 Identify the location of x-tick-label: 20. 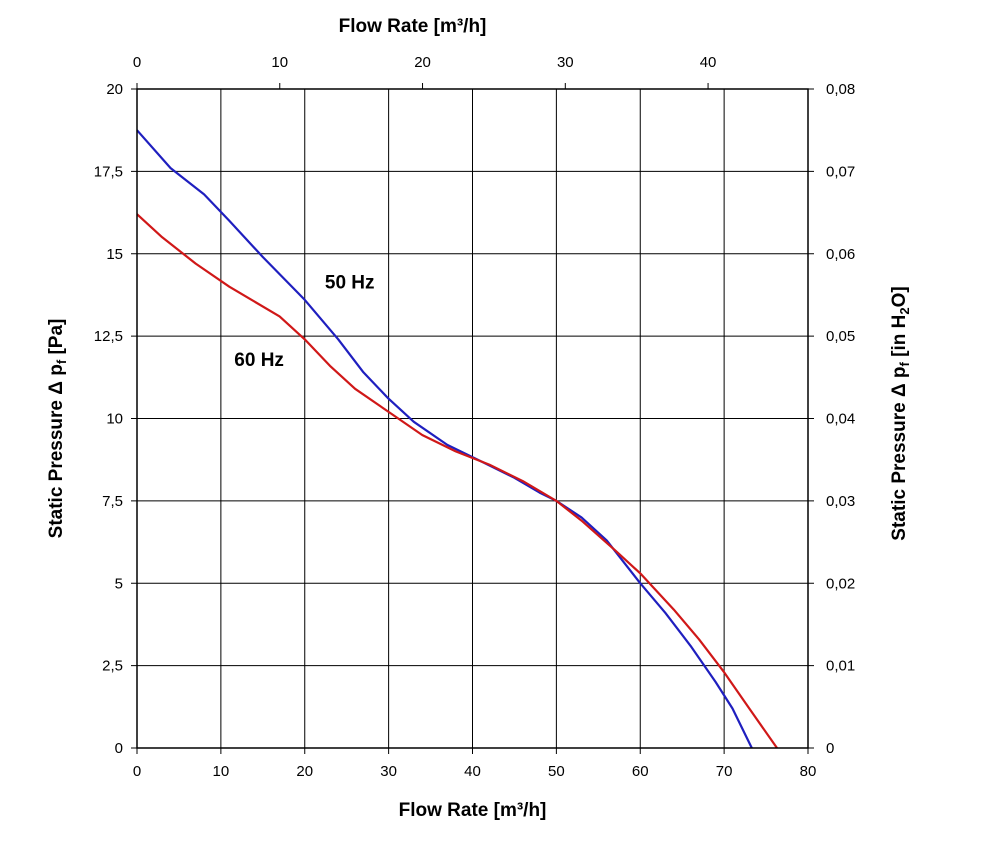
(304, 771).